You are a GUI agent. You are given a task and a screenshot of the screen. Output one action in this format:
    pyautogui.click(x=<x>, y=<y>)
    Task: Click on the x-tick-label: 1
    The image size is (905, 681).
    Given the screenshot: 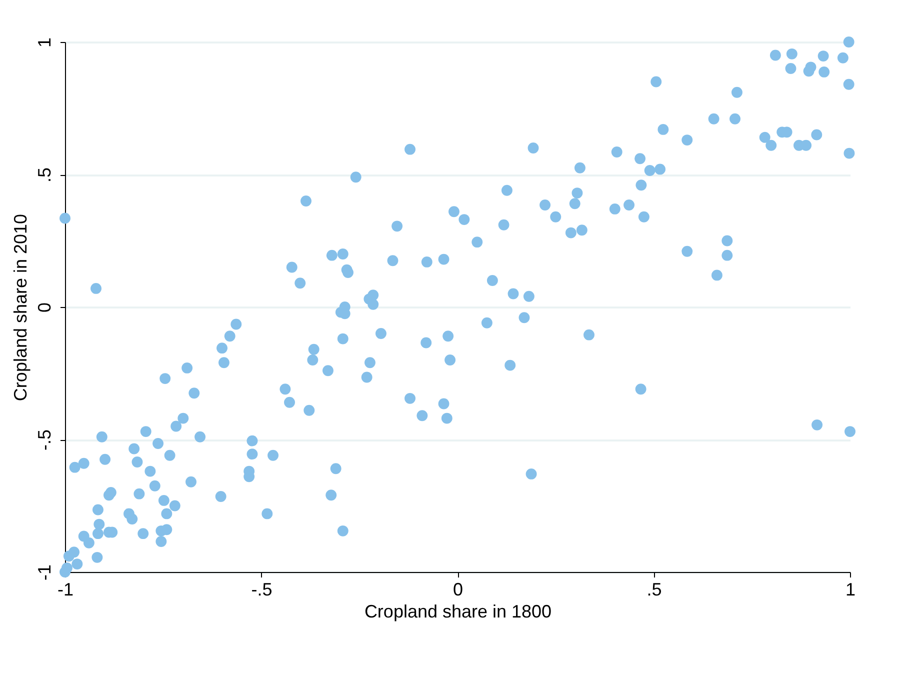 What is the action you would take?
    pyautogui.click(x=850, y=590)
    